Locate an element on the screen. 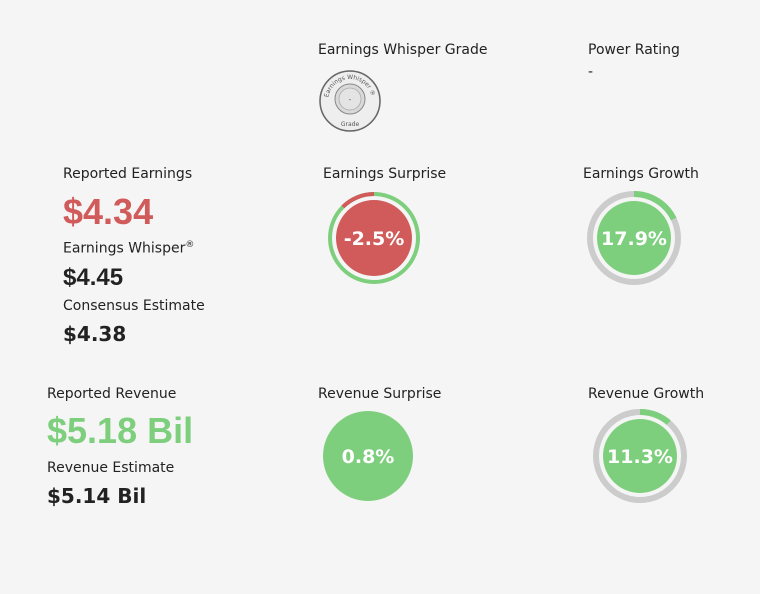  earnings-whisper-label-text: Earnings Whisper is located at coordinates (124, 248).